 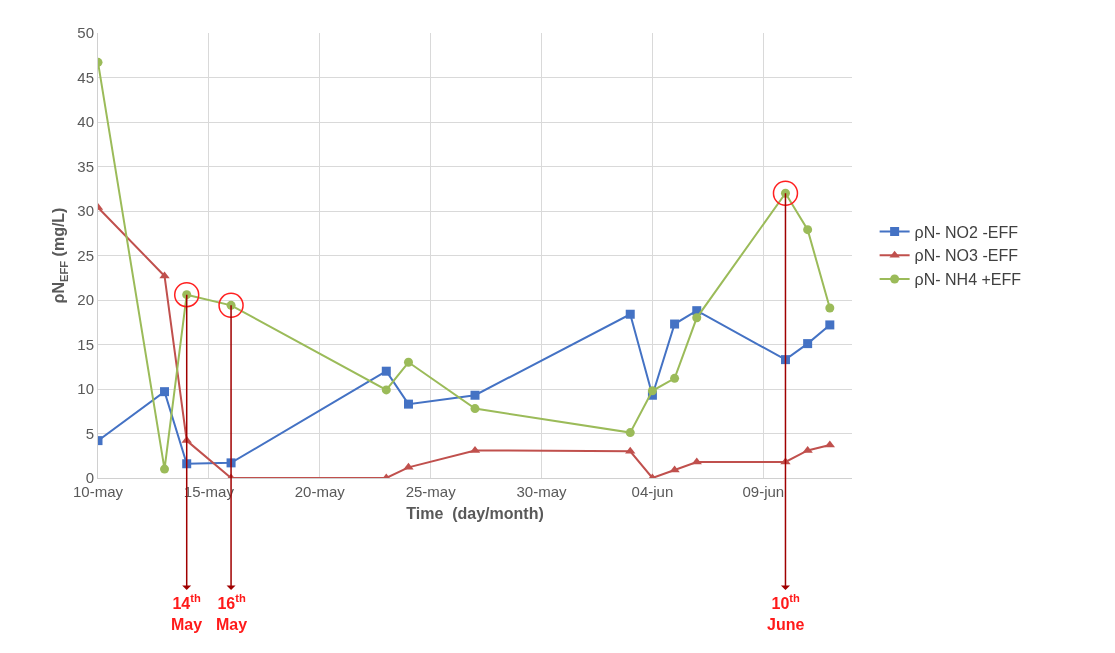 What do you see at coordinates (187, 612) in the screenshot?
I see `annotation: 14$^{th}$ May` at bounding box center [187, 612].